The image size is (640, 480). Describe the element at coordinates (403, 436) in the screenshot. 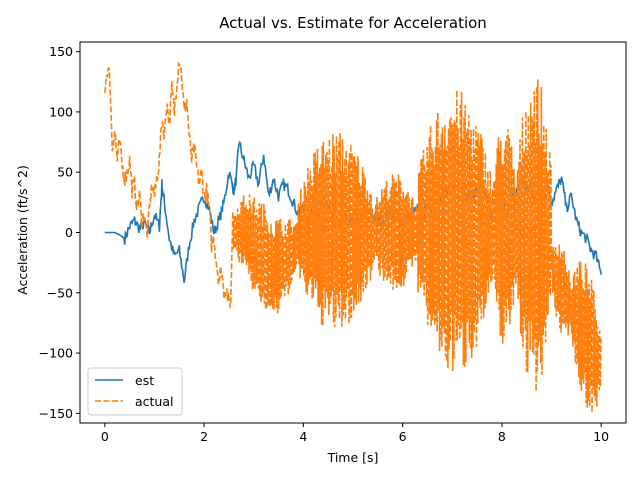

I see `x-tick-label: 6` at that location.